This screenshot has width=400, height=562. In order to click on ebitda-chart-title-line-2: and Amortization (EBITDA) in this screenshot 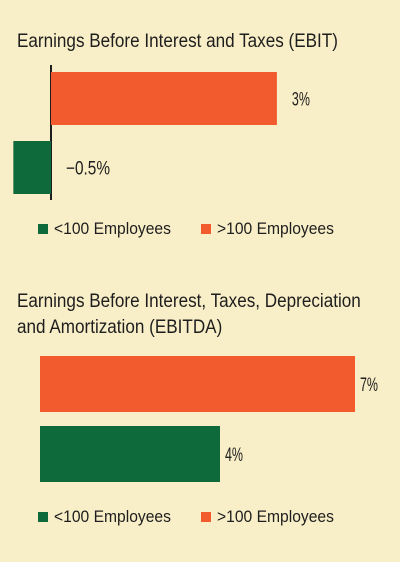, I will do `click(120, 327)`.